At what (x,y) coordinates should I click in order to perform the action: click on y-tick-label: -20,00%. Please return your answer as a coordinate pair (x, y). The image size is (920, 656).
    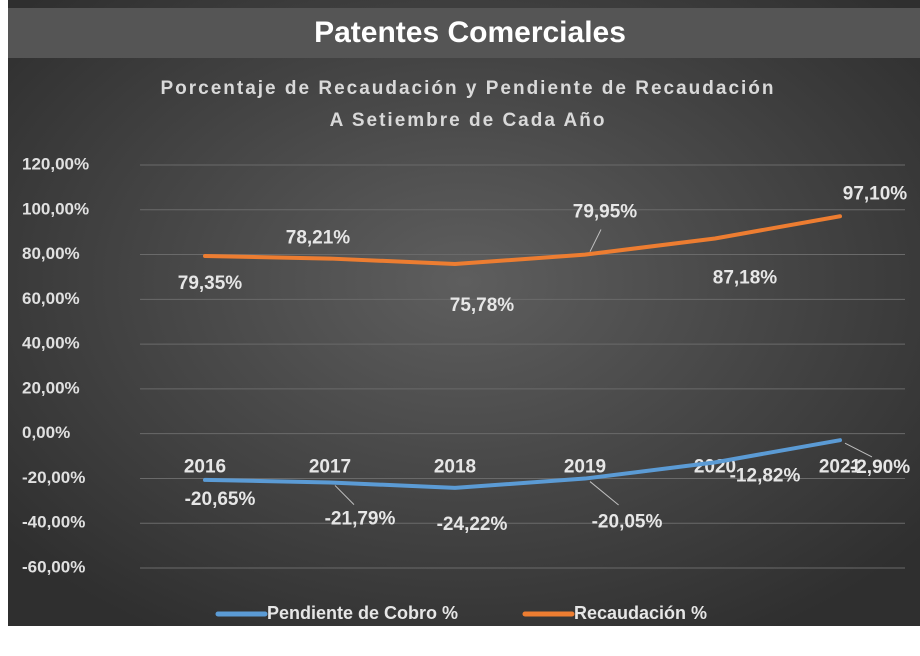
    Looking at the image, I should click on (53, 477).